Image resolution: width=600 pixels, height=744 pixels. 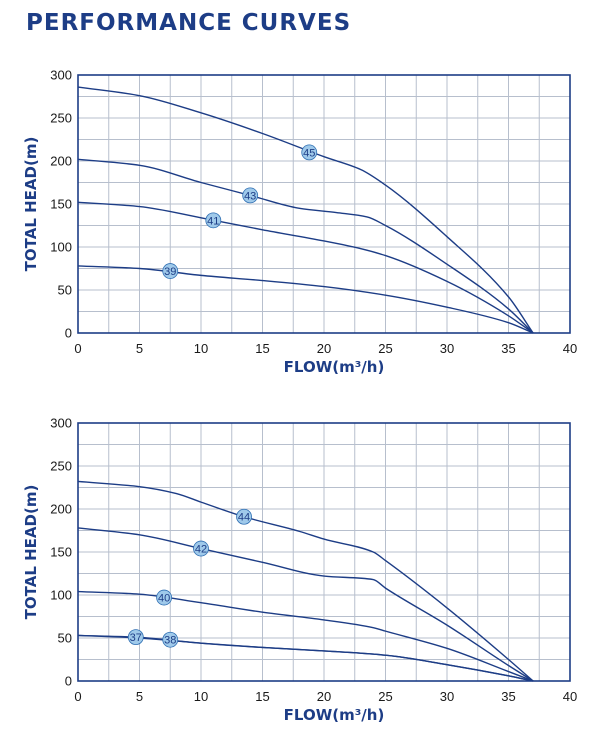 I want to click on curve-label-43: 43, so click(x=250, y=196).